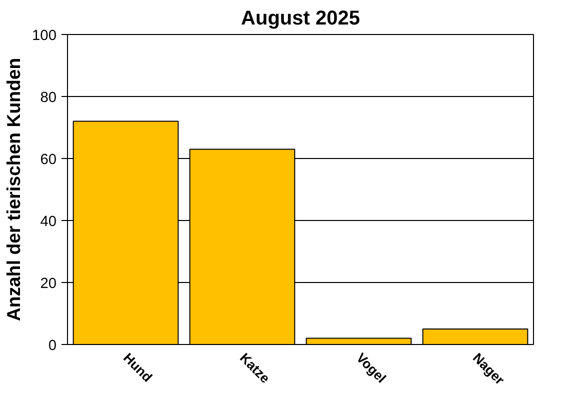 The image size is (565, 397). What do you see at coordinates (48, 222) in the screenshot?
I see `y-tick-label: 40` at bounding box center [48, 222].